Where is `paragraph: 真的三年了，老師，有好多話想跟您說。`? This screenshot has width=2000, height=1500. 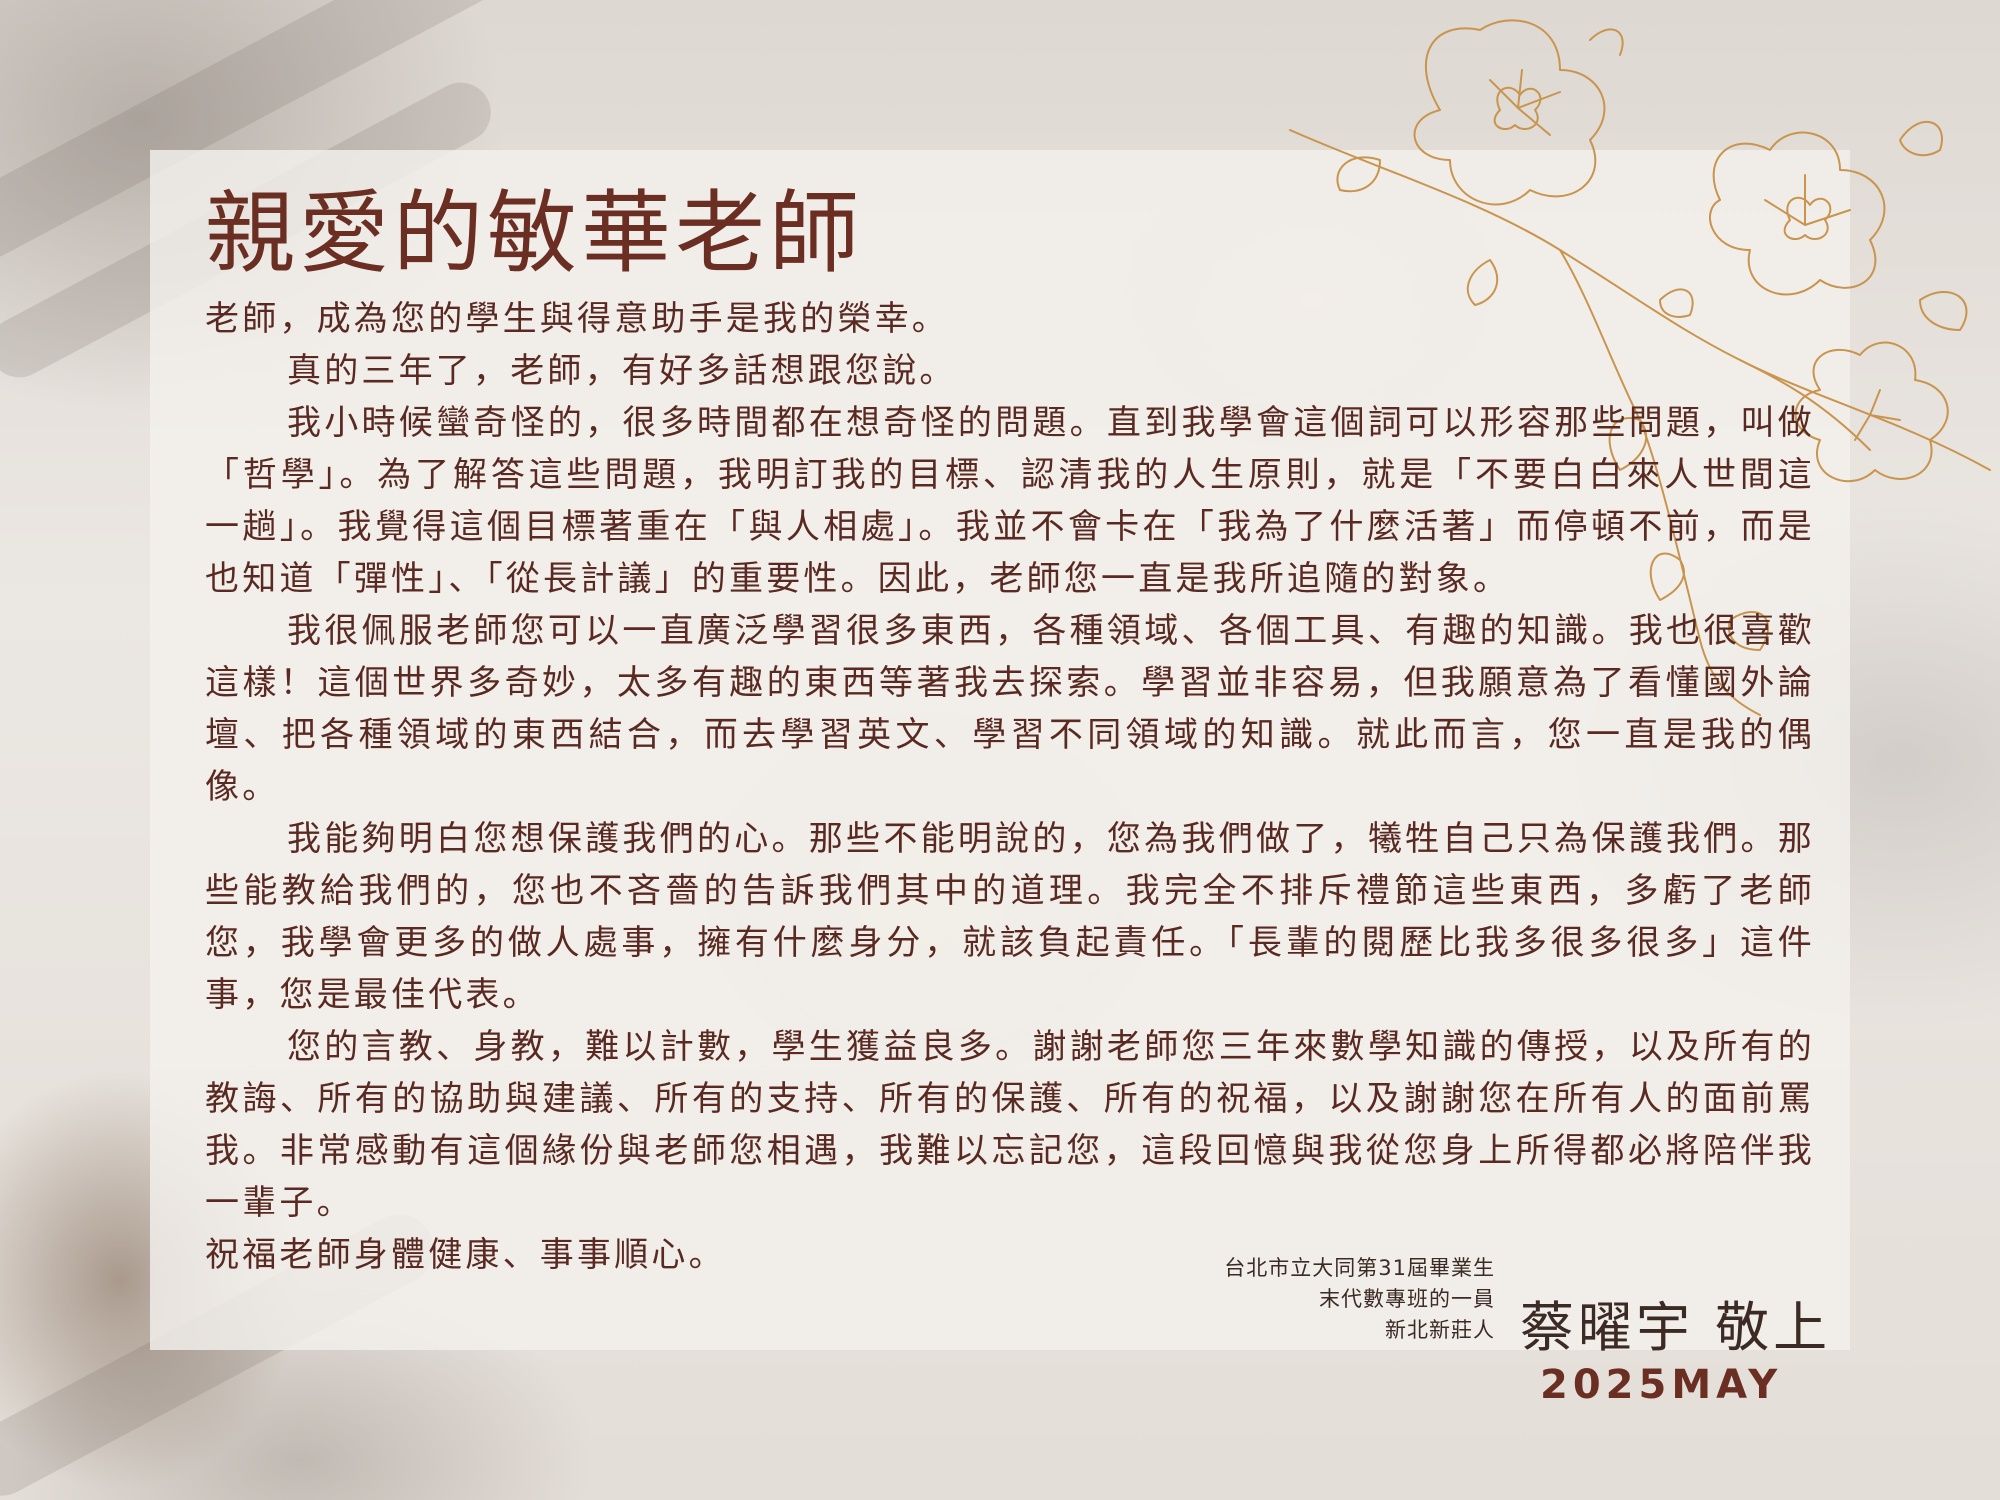 paragraph: 真的三年了，老師，有好多話想跟您說。 is located at coordinates (622, 371).